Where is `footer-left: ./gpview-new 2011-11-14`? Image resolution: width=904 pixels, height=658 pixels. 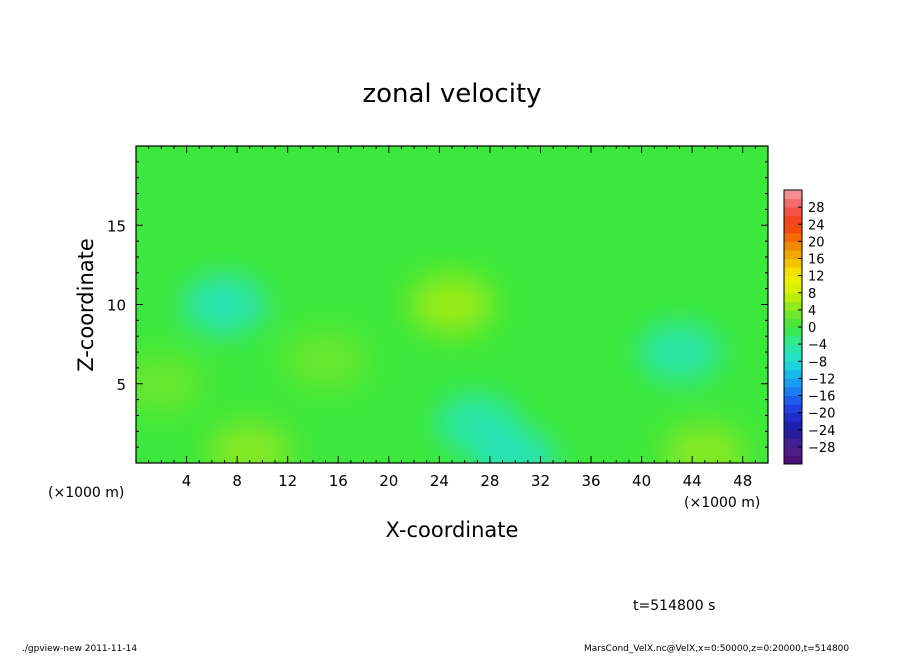 footer-left: ./gpview-new 2011-11-14 is located at coordinates (79, 649).